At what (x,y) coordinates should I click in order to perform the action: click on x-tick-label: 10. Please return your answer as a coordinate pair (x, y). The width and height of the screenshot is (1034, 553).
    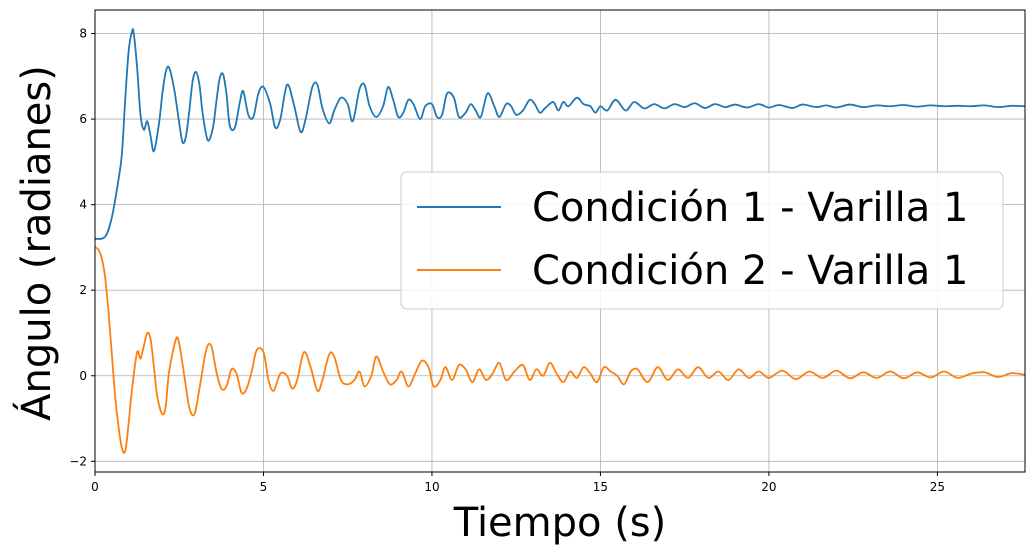
    Looking at the image, I should click on (431, 487).